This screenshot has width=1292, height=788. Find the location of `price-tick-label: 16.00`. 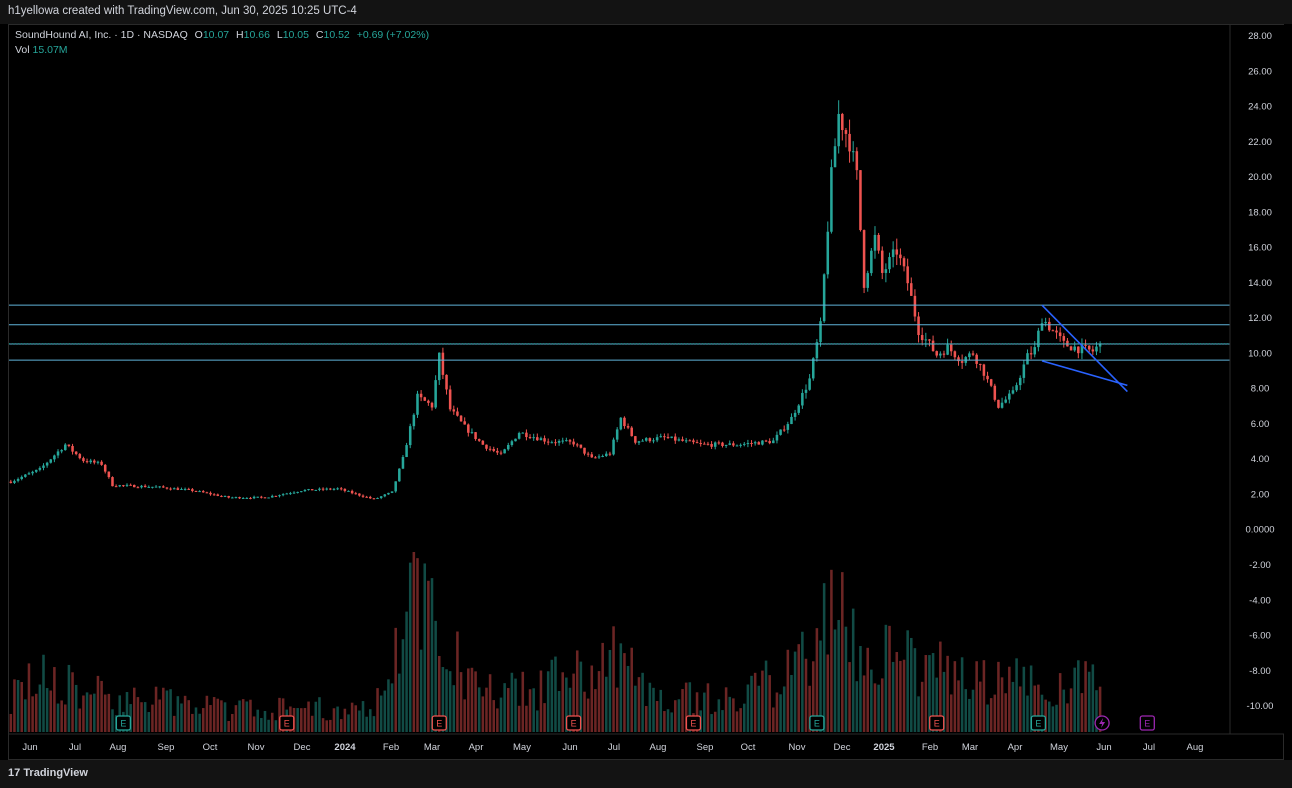

price-tick-label: 16.00 is located at coordinates (1260, 248).